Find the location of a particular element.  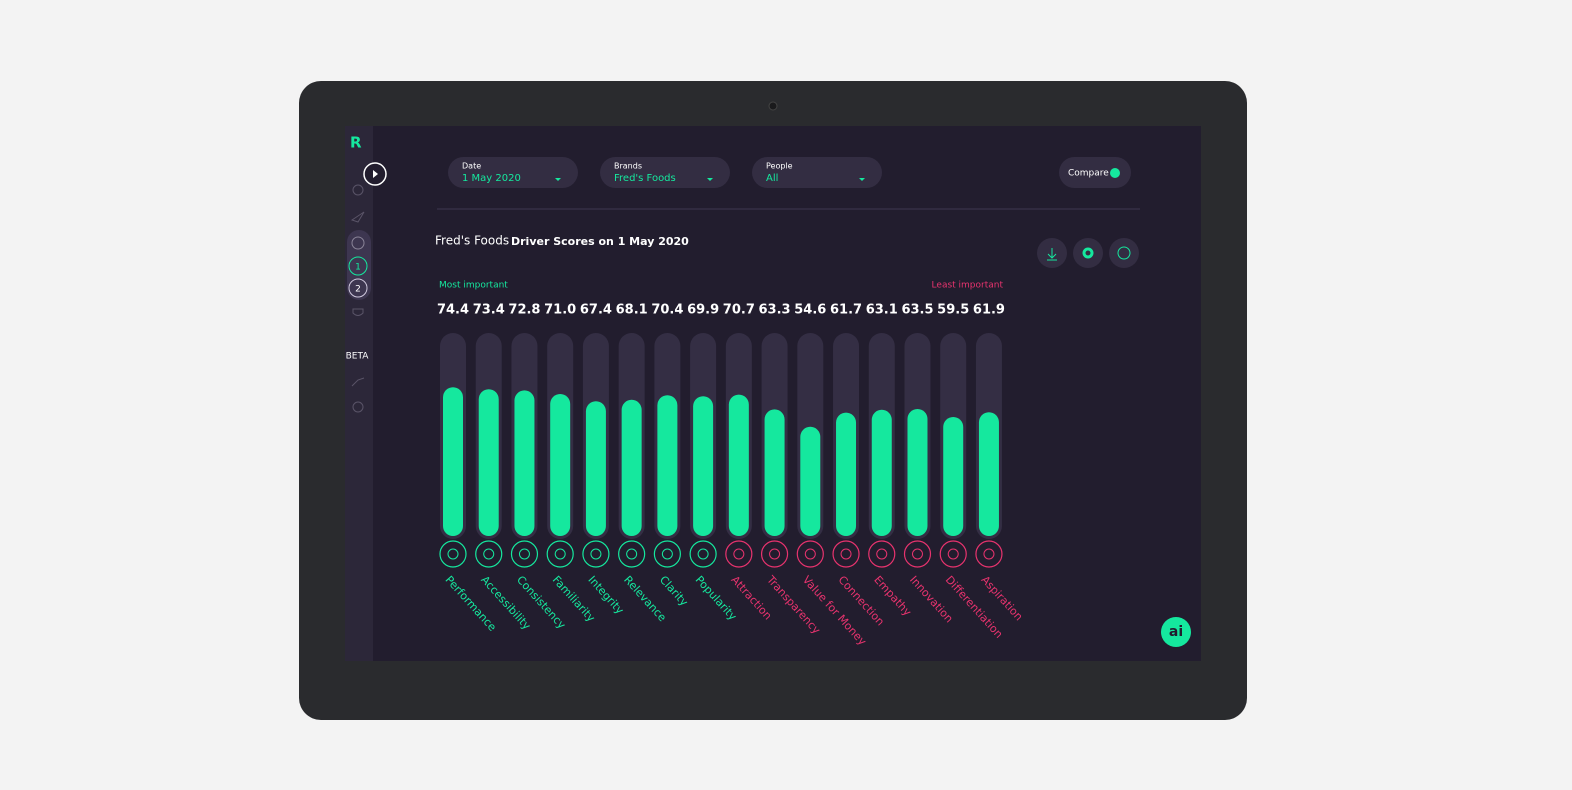

compare-button is located at coordinates (1095, 172).